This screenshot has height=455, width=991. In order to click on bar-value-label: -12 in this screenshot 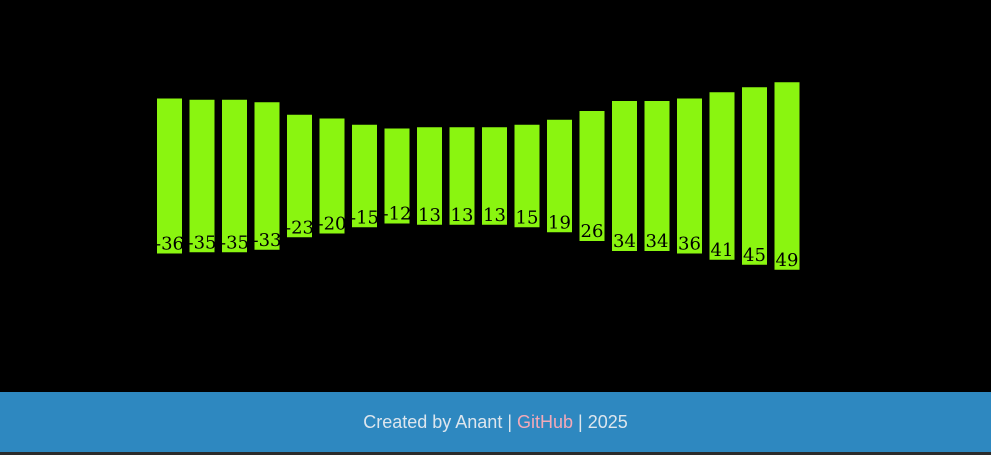, I will do `click(397, 214)`.